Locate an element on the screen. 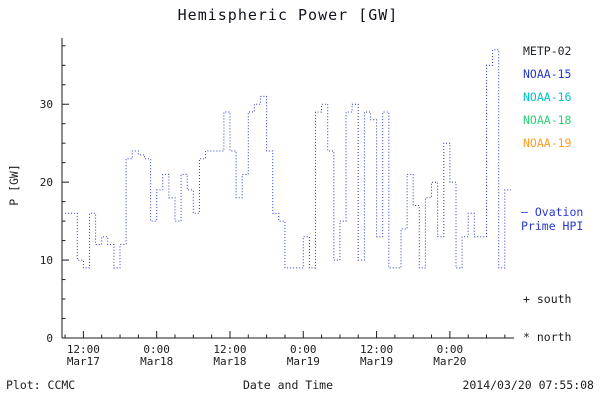  legend-item-noaa-16: NOAA-16 is located at coordinates (547, 97).